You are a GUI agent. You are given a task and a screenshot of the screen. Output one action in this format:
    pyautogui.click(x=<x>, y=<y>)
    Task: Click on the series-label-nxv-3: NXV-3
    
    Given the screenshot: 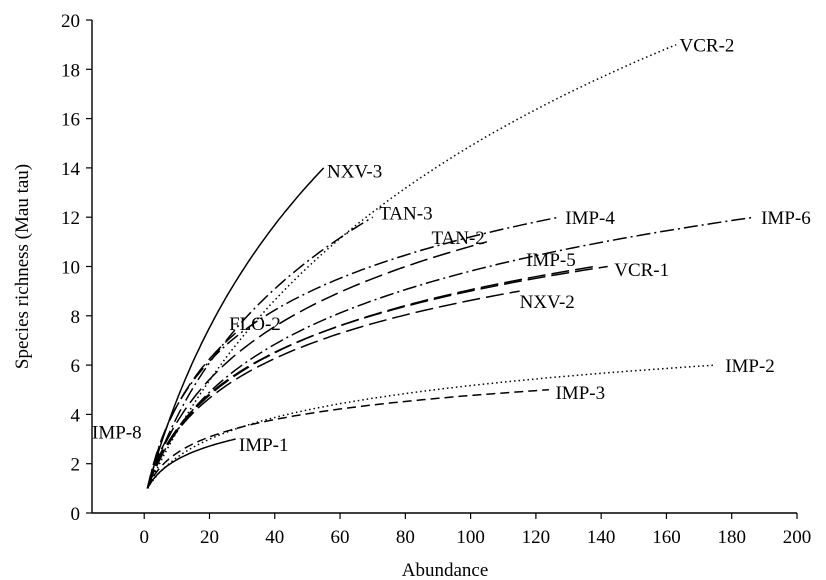 What is the action you would take?
    pyautogui.click(x=354, y=171)
    